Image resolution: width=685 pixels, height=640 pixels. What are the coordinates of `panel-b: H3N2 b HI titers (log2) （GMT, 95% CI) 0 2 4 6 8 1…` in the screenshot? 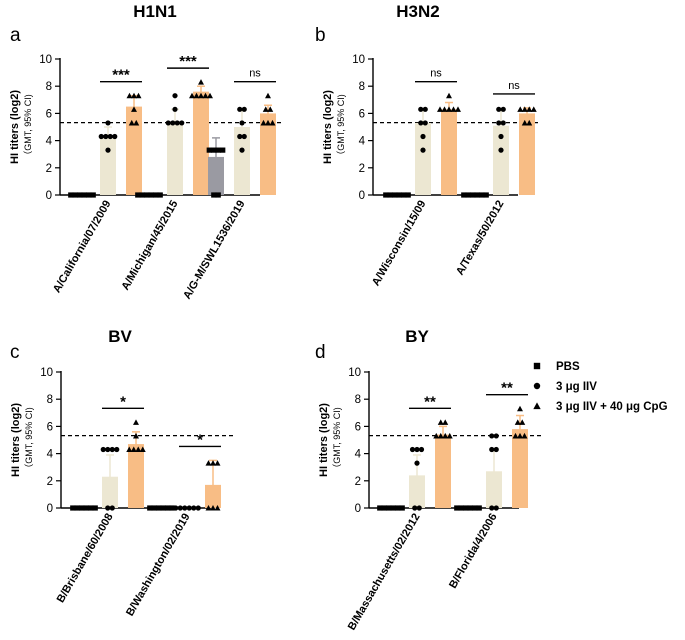 It's located at (427, 145).